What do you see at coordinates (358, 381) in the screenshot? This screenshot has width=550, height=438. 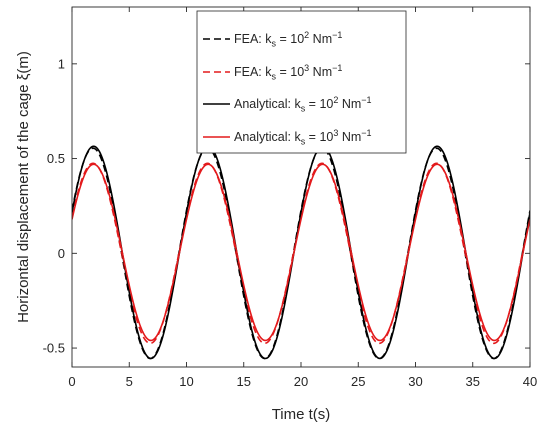 I see `x-tick-label: 25` at bounding box center [358, 381].